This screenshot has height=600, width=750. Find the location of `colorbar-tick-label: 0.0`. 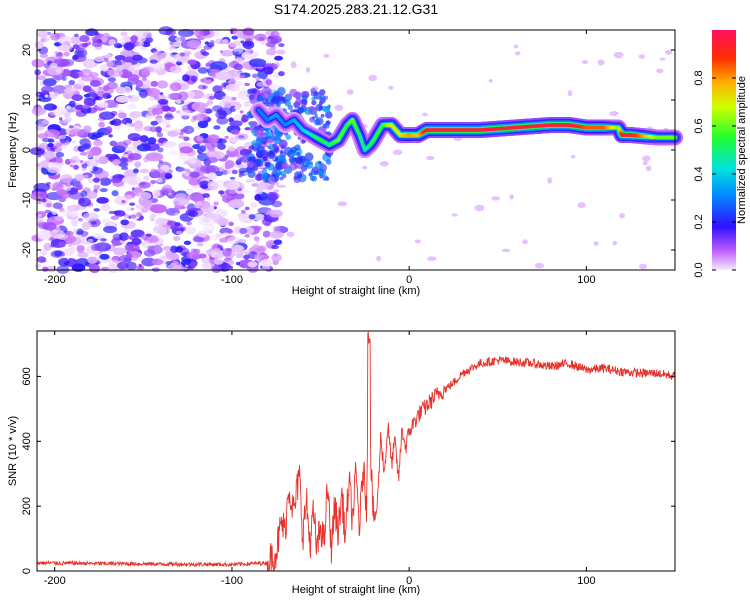

colorbar-tick-label: 0.0 is located at coordinates (699, 269).